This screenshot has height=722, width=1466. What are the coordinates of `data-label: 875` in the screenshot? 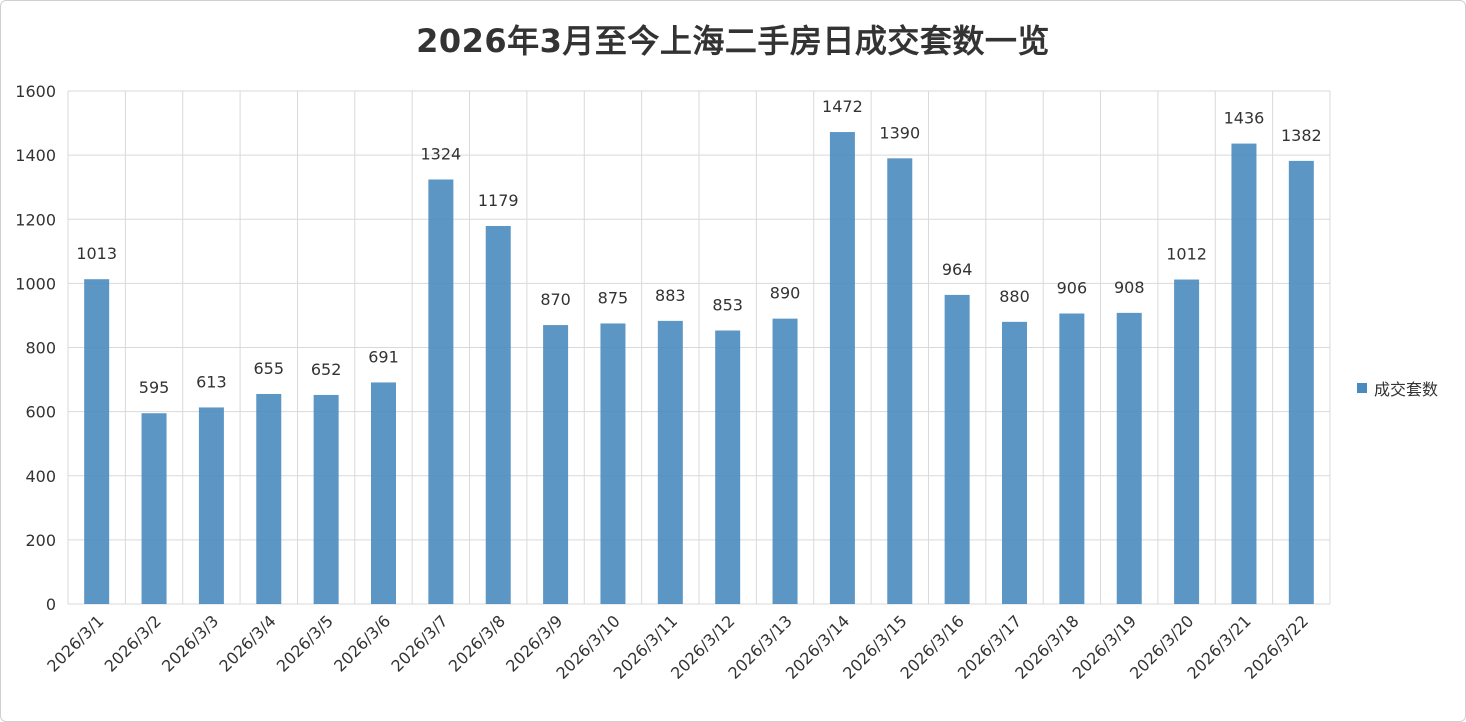 It's located at (613, 297).